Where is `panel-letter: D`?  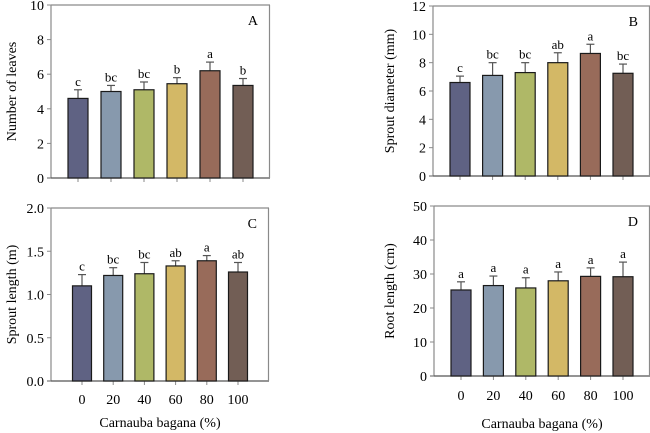 panel-letter: D is located at coordinates (633, 222).